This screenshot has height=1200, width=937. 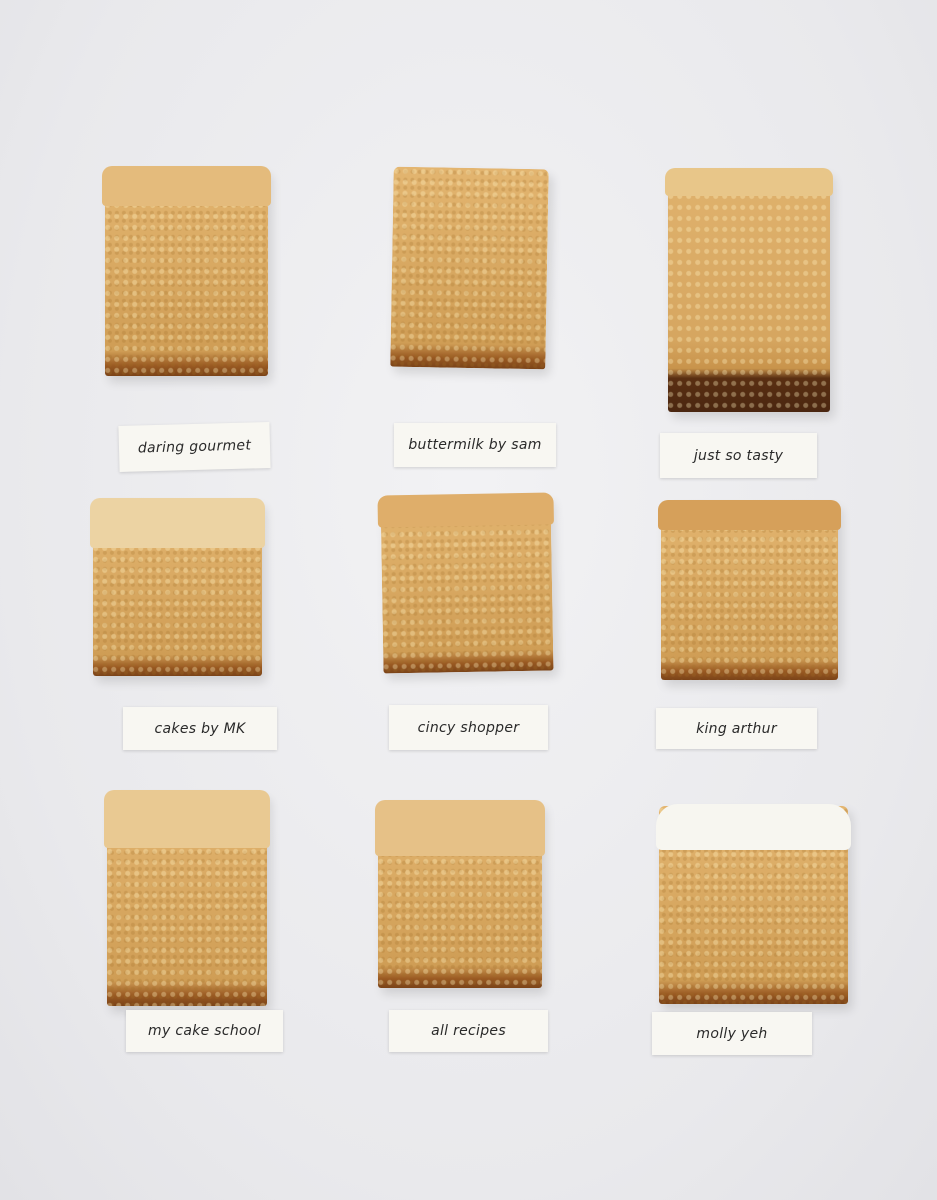 What do you see at coordinates (186, 271) in the screenshot?
I see `cake-slice-daring-gourmet` at bounding box center [186, 271].